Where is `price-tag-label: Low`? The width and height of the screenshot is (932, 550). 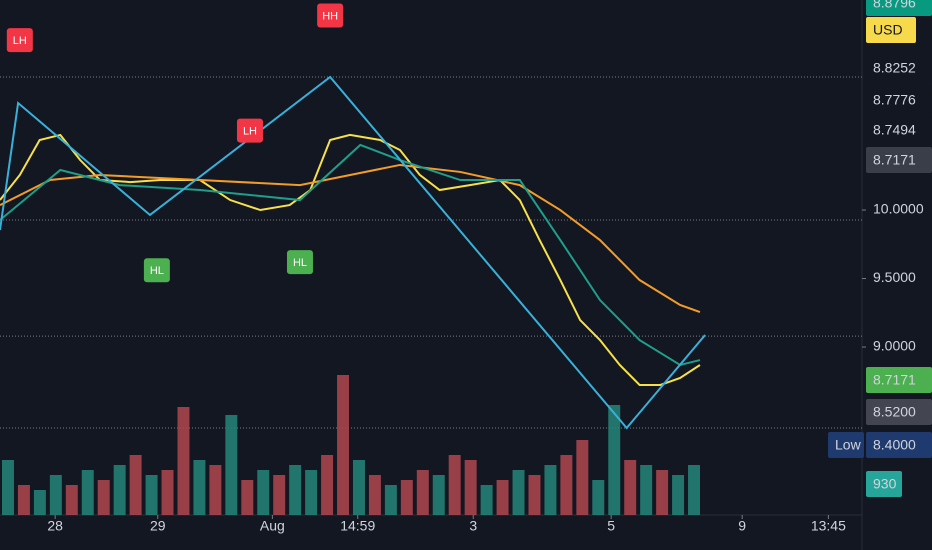 price-tag-label: Low is located at coordinates (848, 445).